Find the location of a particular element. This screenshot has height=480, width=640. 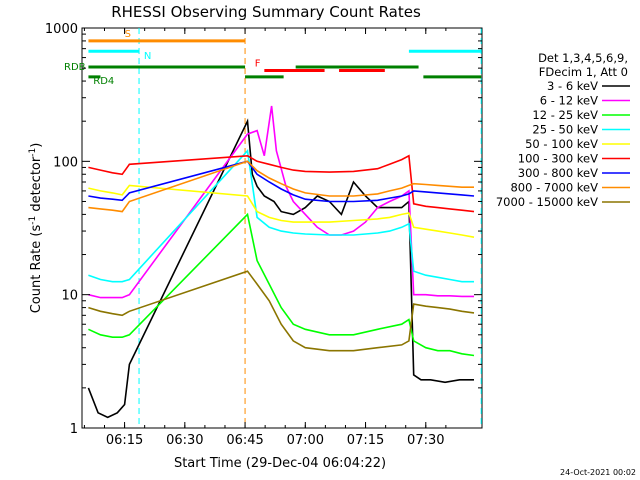

y-tick-label-2: 100 is located at coordinates (65, 162).